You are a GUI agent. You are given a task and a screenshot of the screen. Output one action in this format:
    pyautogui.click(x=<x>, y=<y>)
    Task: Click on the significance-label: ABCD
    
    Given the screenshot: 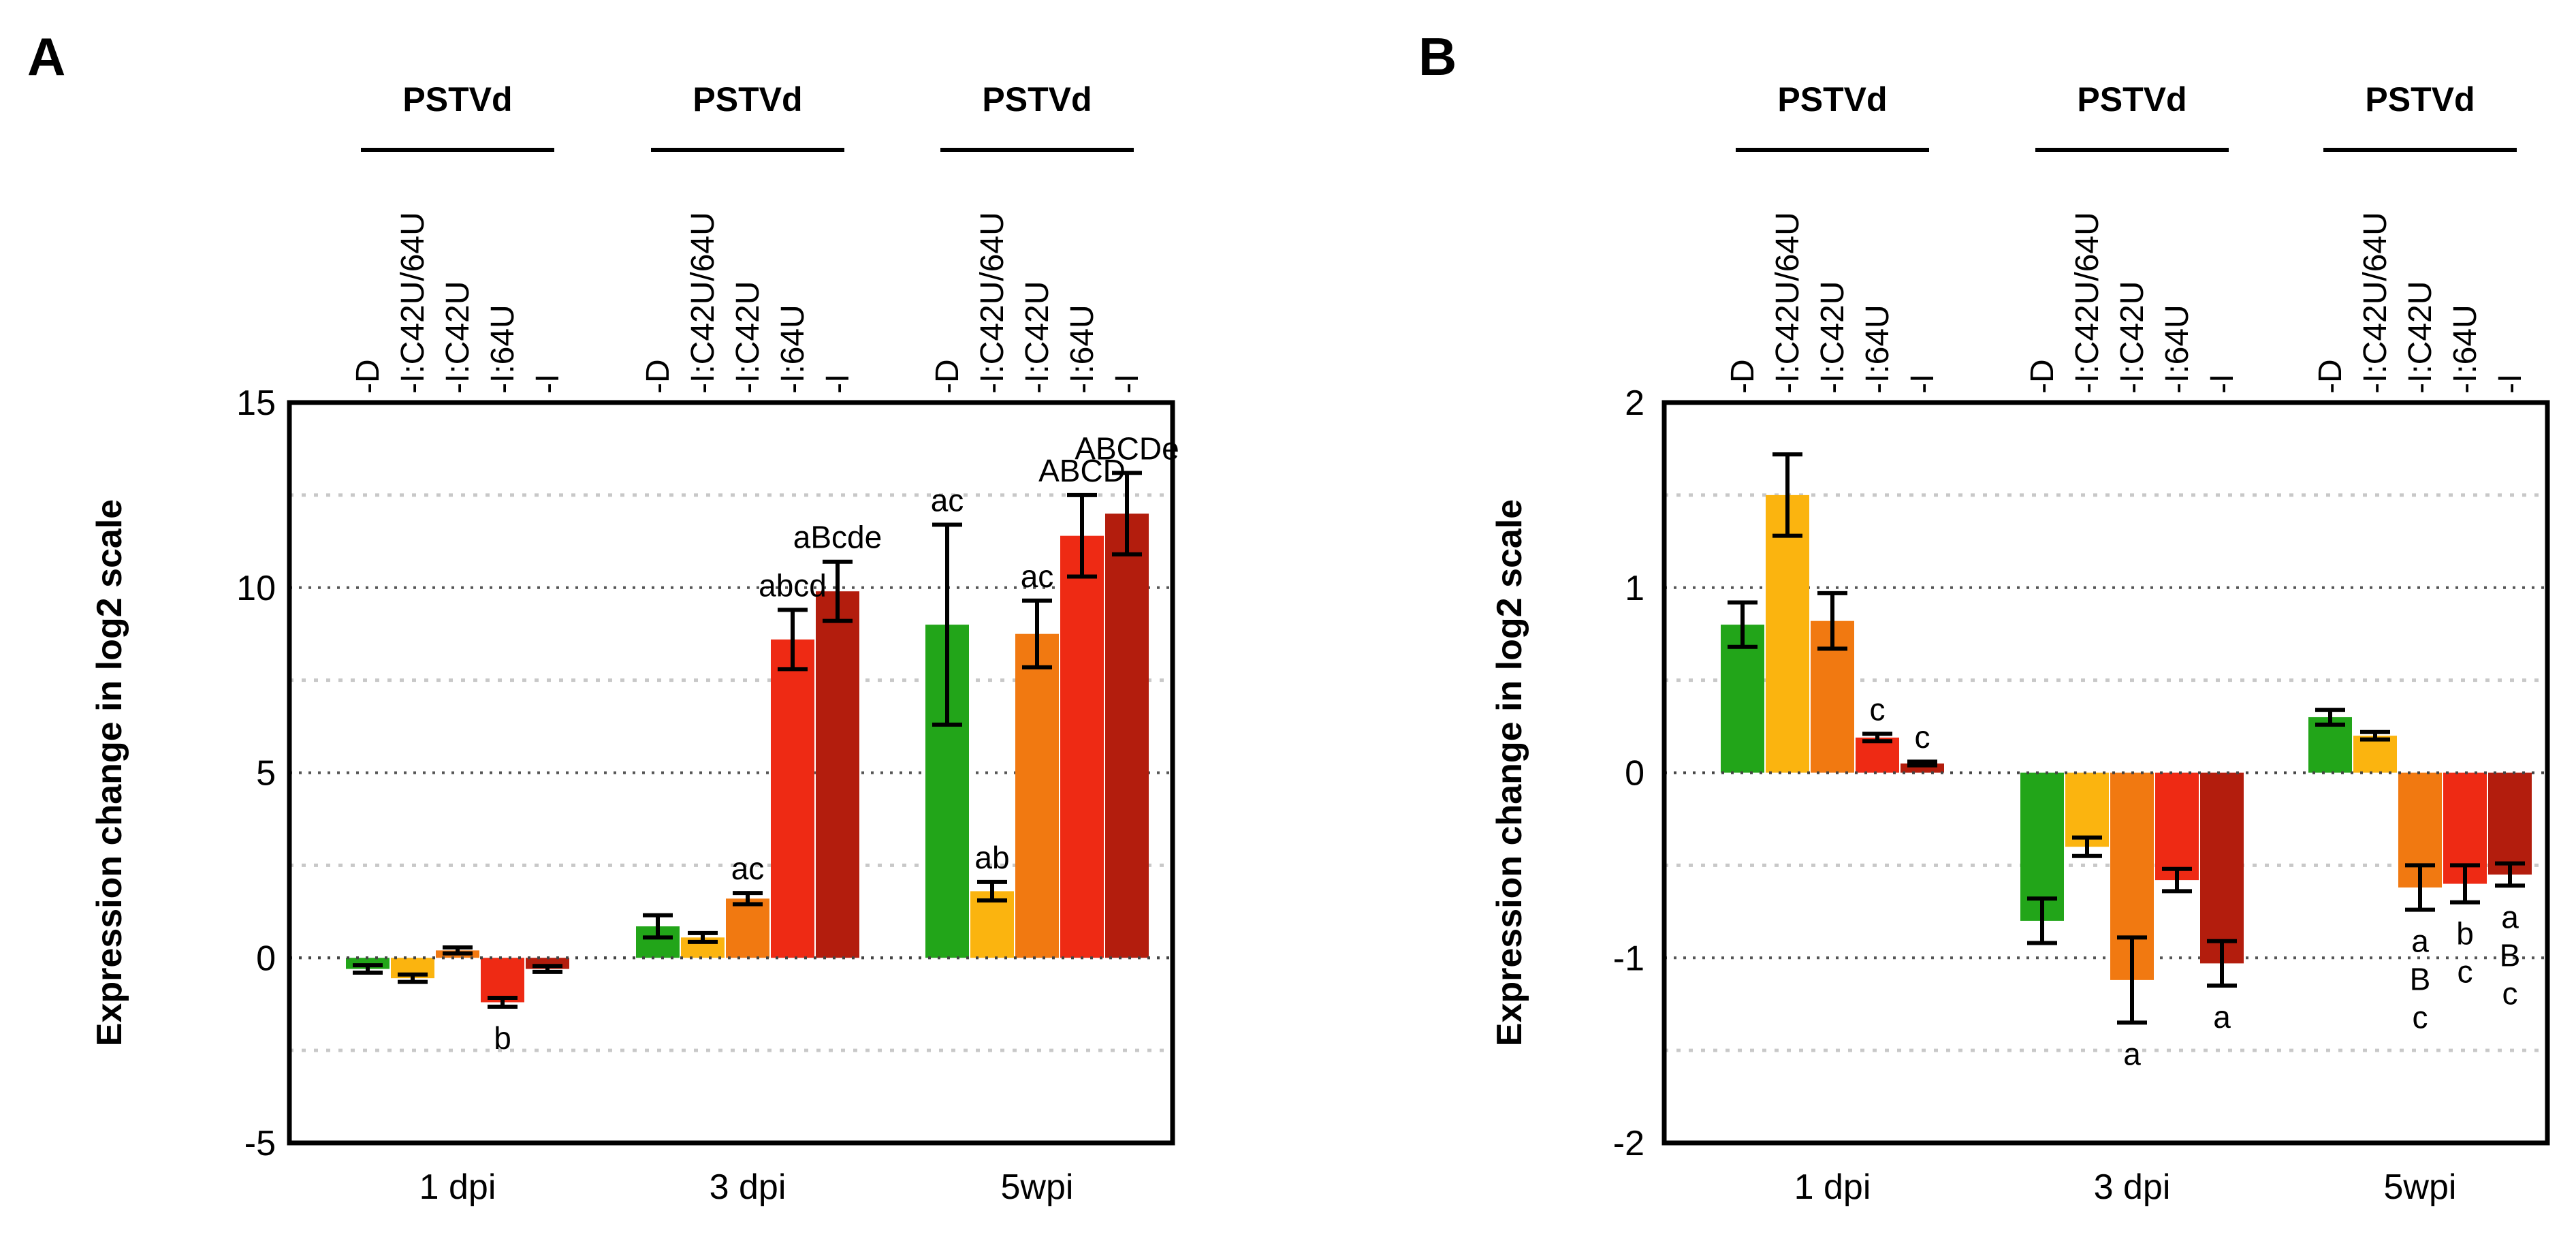 What is the action you would take?
    pyautogui.click(x=1082, y=471)
    